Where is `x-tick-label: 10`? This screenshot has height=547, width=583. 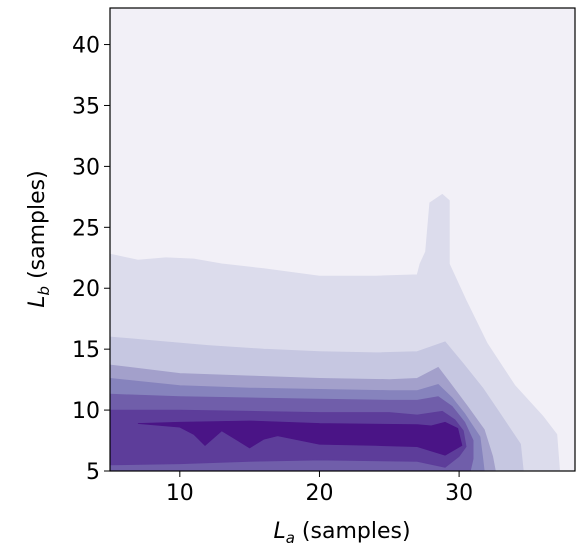 x-tick-label: 10 is located at coordinates (180, 493).